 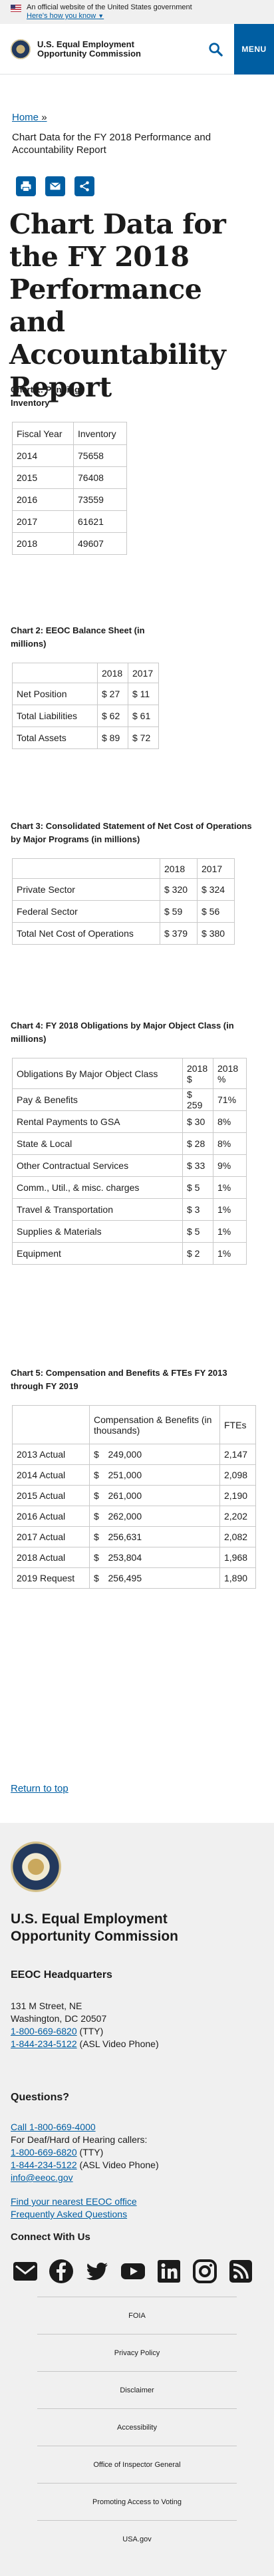 I want to click on agency-name-line1: U.S. Equal Employment, so click(x=85, y=44).